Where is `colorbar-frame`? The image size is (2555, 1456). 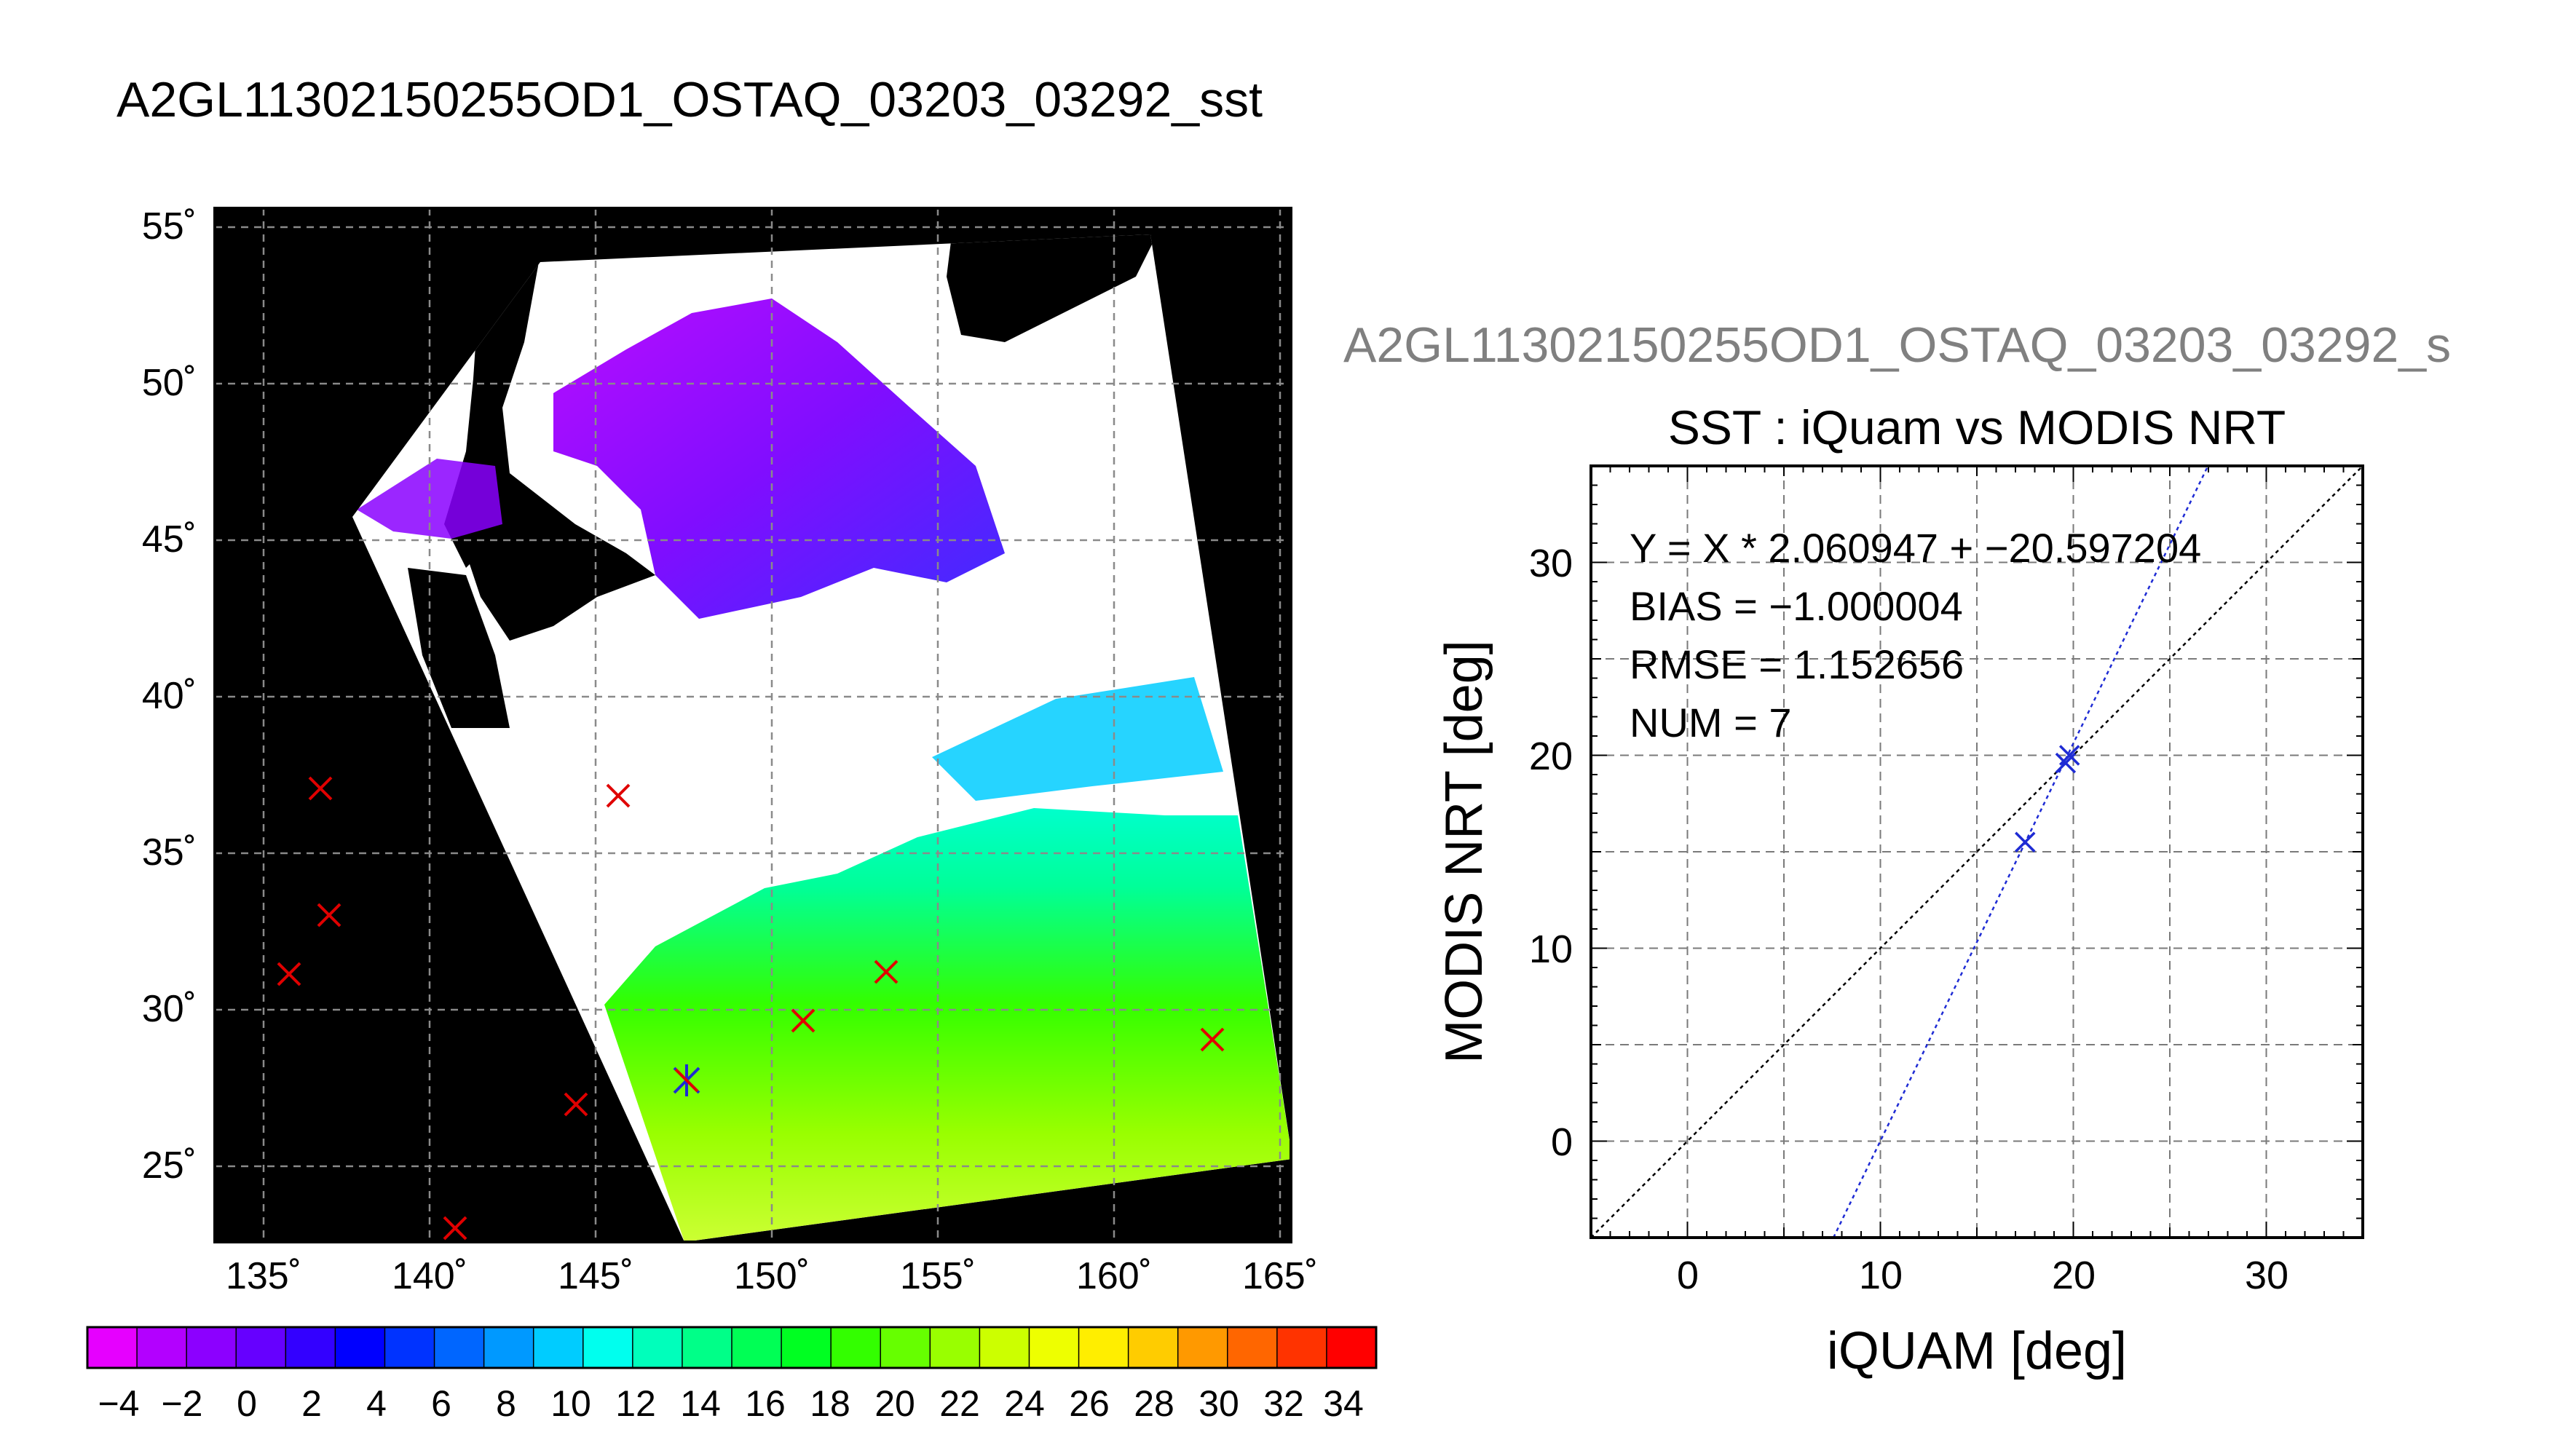 colorbar-frame is located at coordinates (732, 1347).